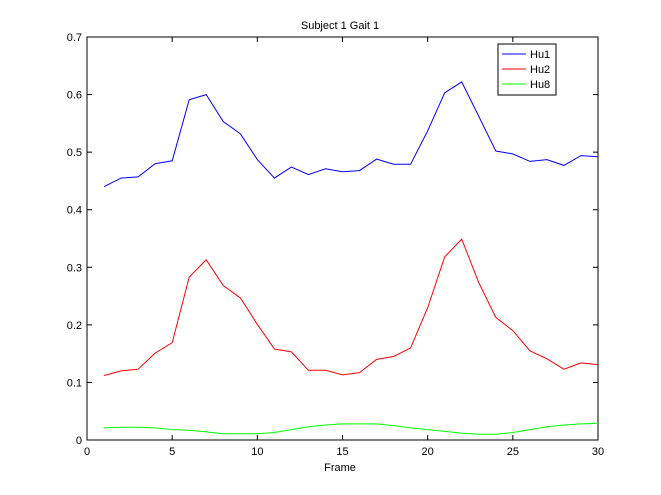 The width and height of the screenshot is (661, 495). What do you see at coordinates (74, 96) in the screenshot?
I see `y-tick-label: 0.6` at bounding box center [74, 96].